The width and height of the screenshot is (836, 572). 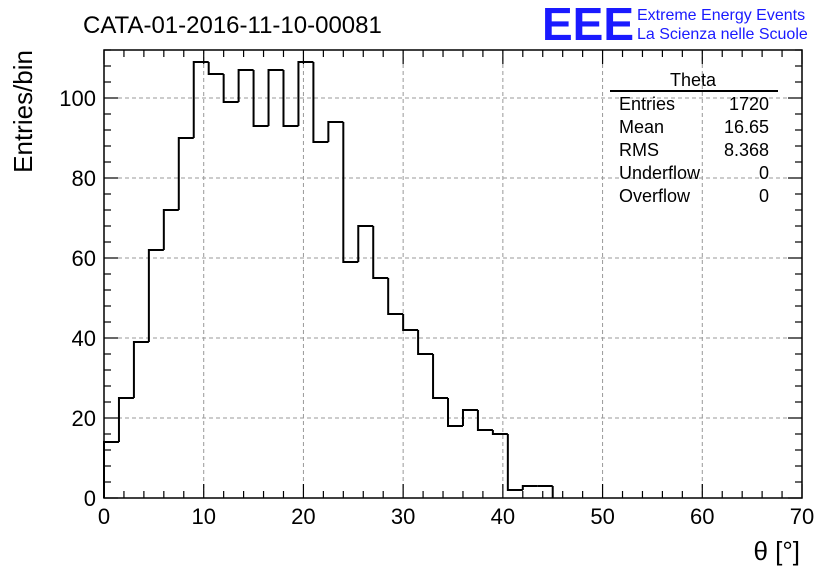 What do you see at coordinates (693, 80) in the screenshot?
I see `stats-title: Theta` at bounding box center [693, 80].